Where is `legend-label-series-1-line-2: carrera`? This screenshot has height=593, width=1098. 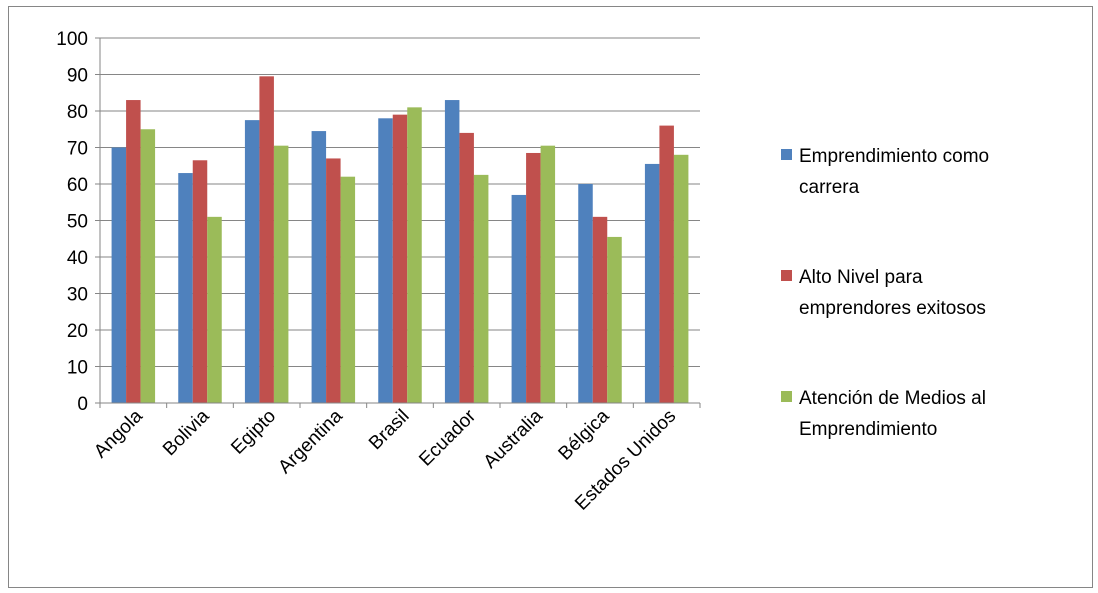 legend-label-series-1-line-2: carrera is located at coordinates (829, 187).